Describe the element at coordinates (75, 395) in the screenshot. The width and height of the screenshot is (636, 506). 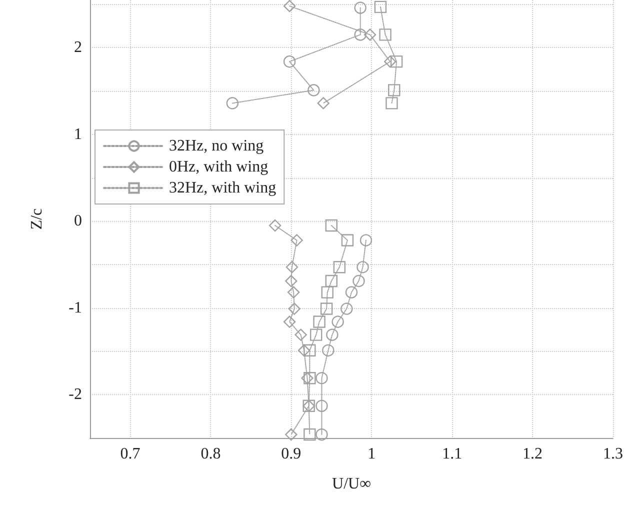
I see `y-tick-label: -2` at that location.